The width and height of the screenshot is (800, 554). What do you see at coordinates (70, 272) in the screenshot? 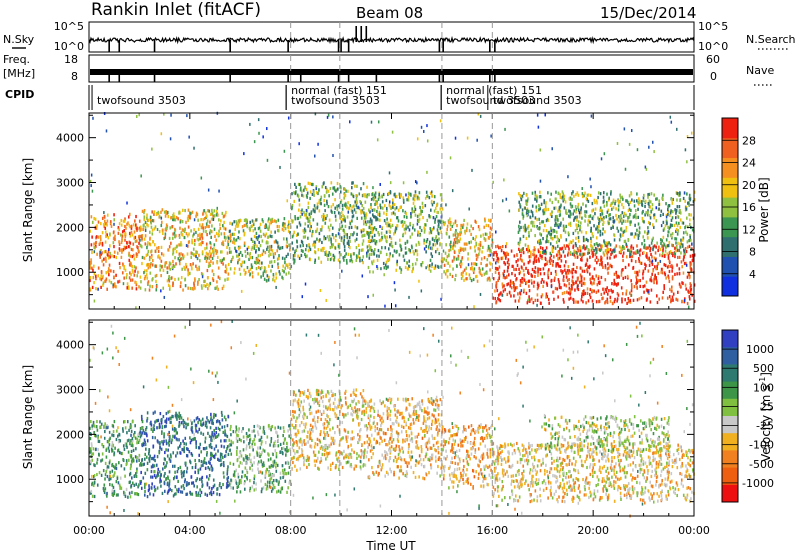
I see `y-tick-label: 1000` at bounding box center [70, 272].